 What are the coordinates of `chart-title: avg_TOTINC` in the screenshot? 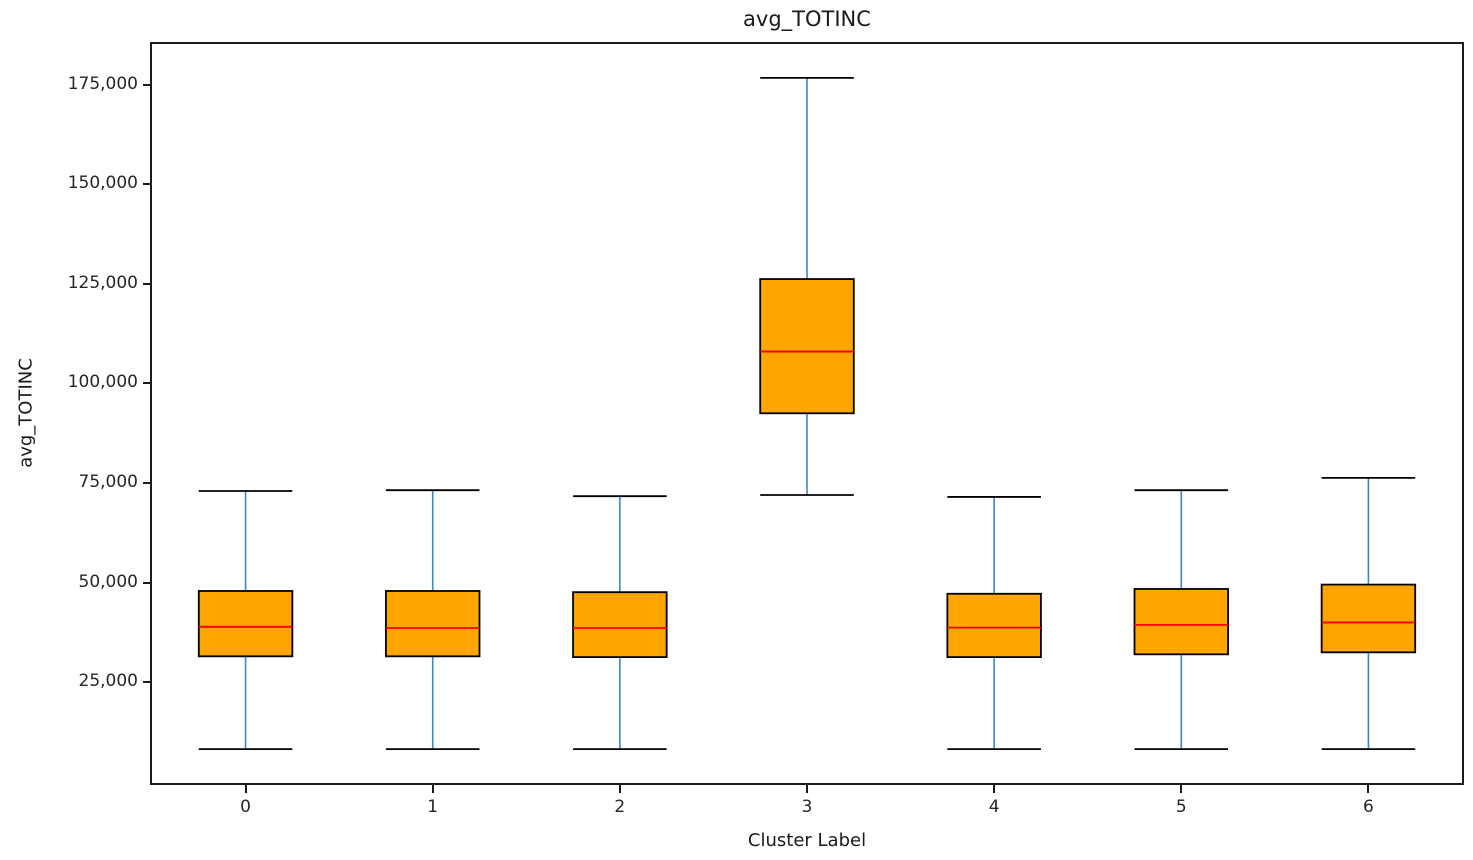 It's located at (807, 19).